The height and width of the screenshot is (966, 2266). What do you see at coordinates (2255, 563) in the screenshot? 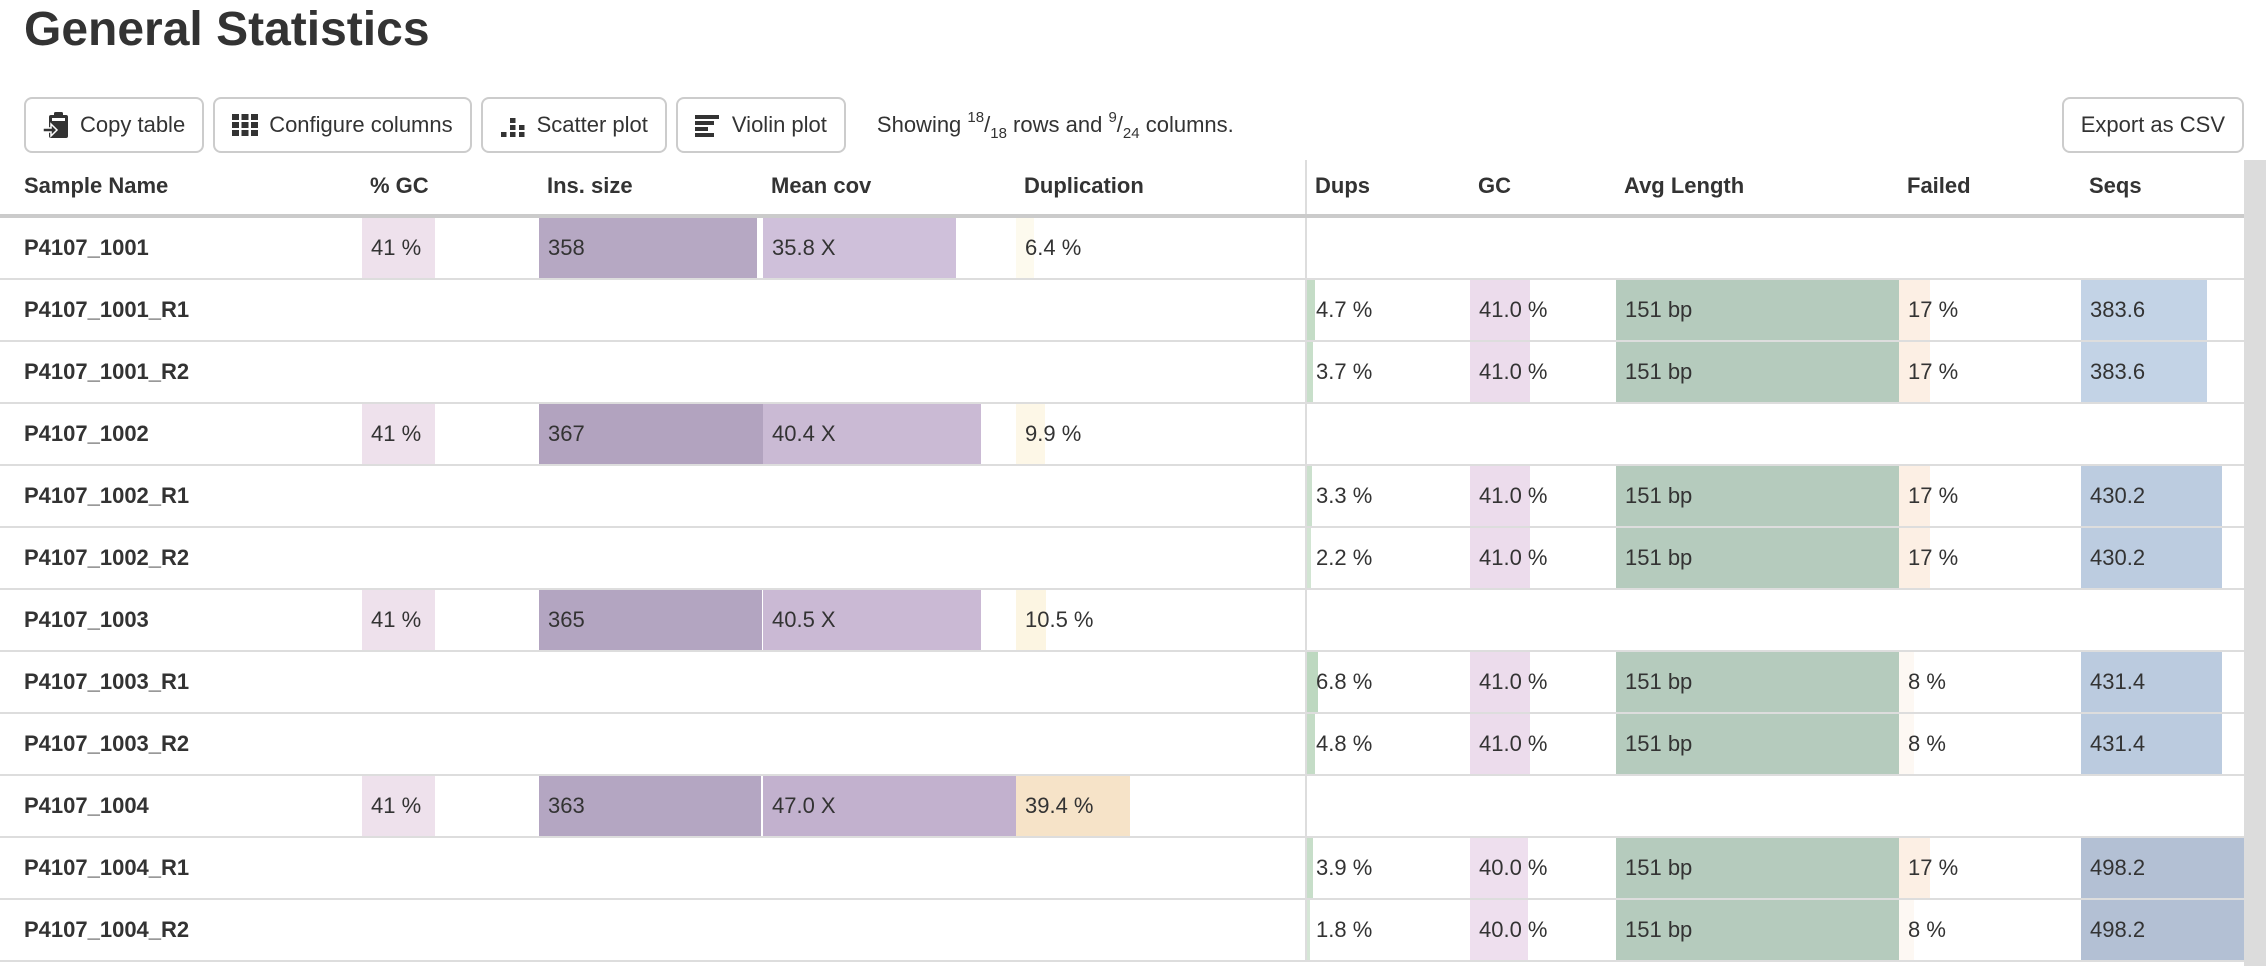
I see `vertical-scrollbar` at bounding box center [2255, 563].